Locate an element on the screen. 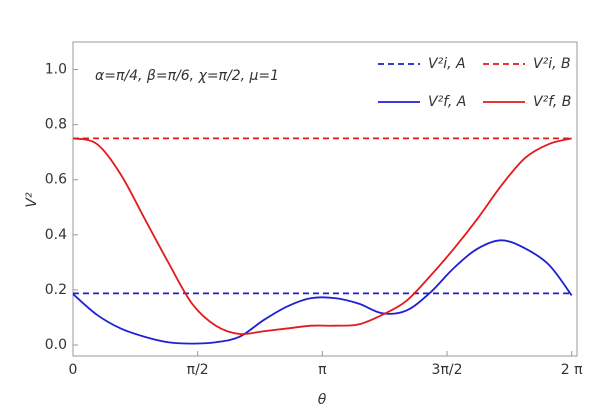  y-axis-label: V² is located at coordinates (32, 200).